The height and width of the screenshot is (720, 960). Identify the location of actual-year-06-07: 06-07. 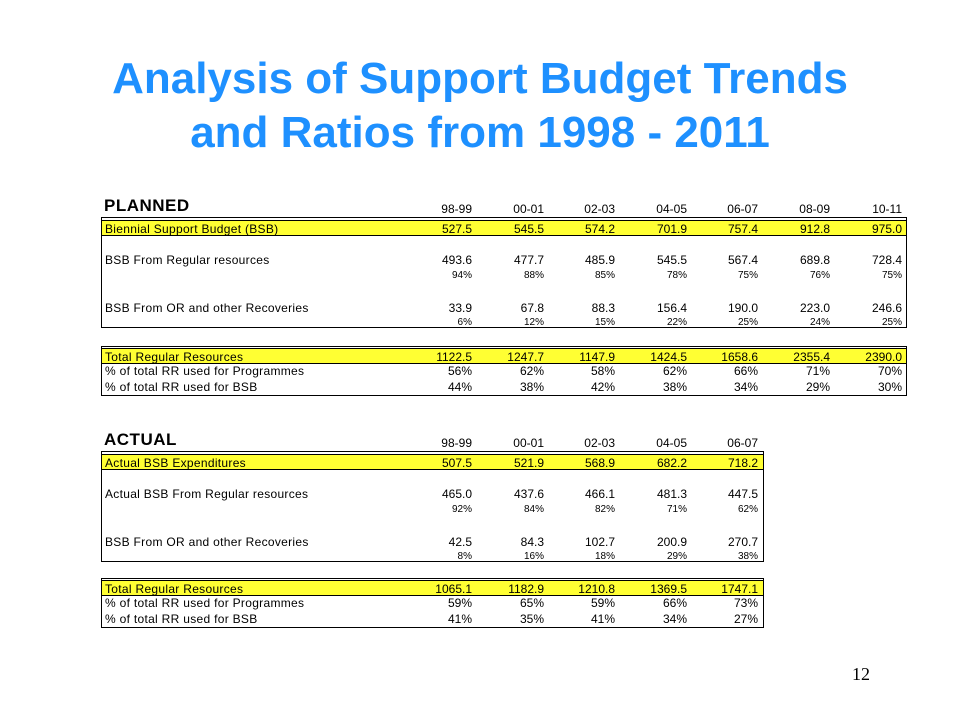
(742, 443).